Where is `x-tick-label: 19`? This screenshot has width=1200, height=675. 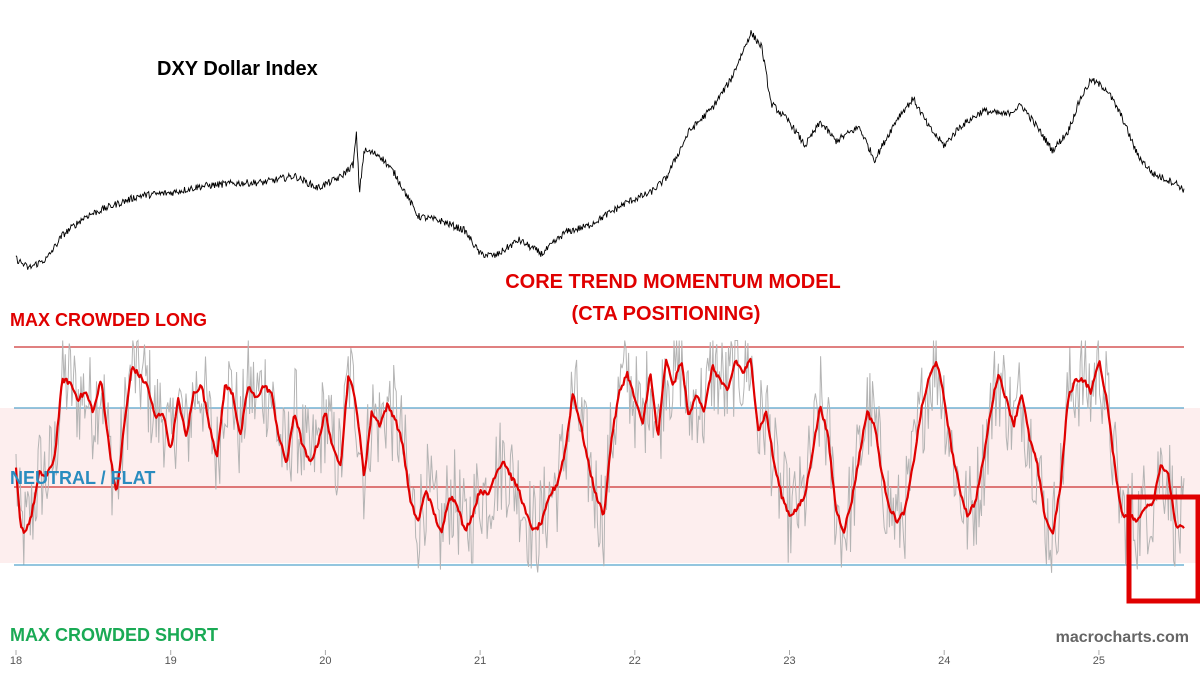 x-tick-label: 19 is located at coordinates (171, 661).